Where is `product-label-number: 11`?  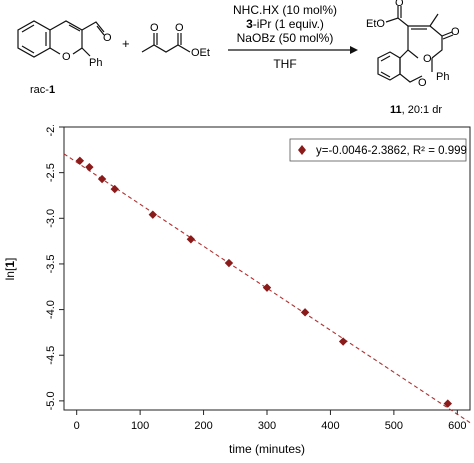
product-label-number: 11 is located at coordinates (396, 110).